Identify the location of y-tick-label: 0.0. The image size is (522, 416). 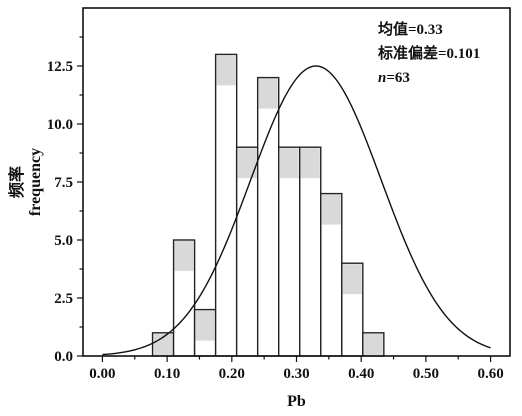
(63, 357).